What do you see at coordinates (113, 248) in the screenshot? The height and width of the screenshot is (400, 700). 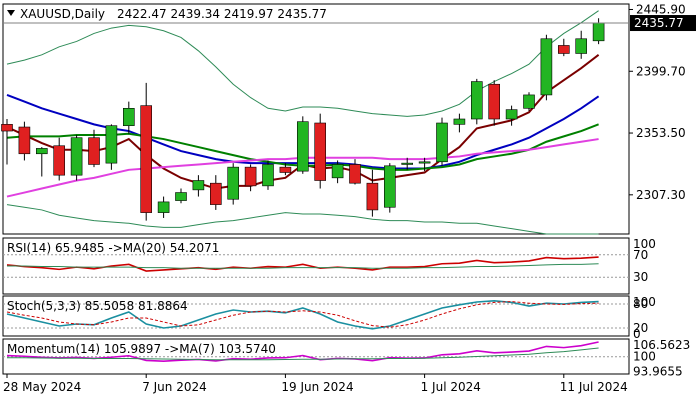 I see `indicator-label: RSI(14) 65.9485 ->MA(20) 54.2071` at bounding box center [113, 248].